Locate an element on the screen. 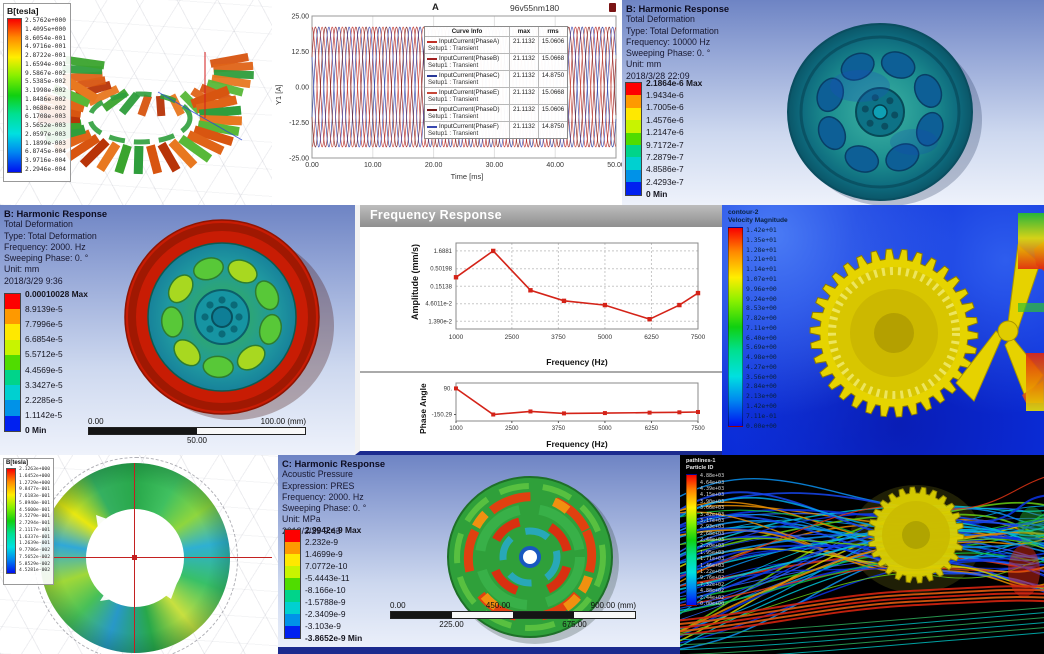 Image resolution: width=1044 pixels, height=654 pixels. legend-value: 8.9139e-5 is located at coordinates (44, 308).